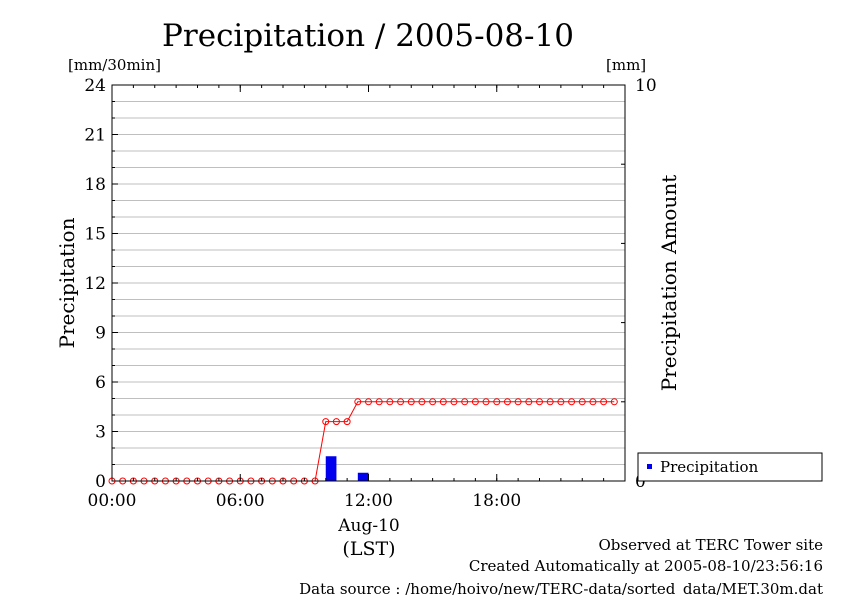 This screenshot has width=842, height=595. Describe the element at coordinates (112, 501) in the screenshot. I see `x-tick-label: 00:00` at that location.